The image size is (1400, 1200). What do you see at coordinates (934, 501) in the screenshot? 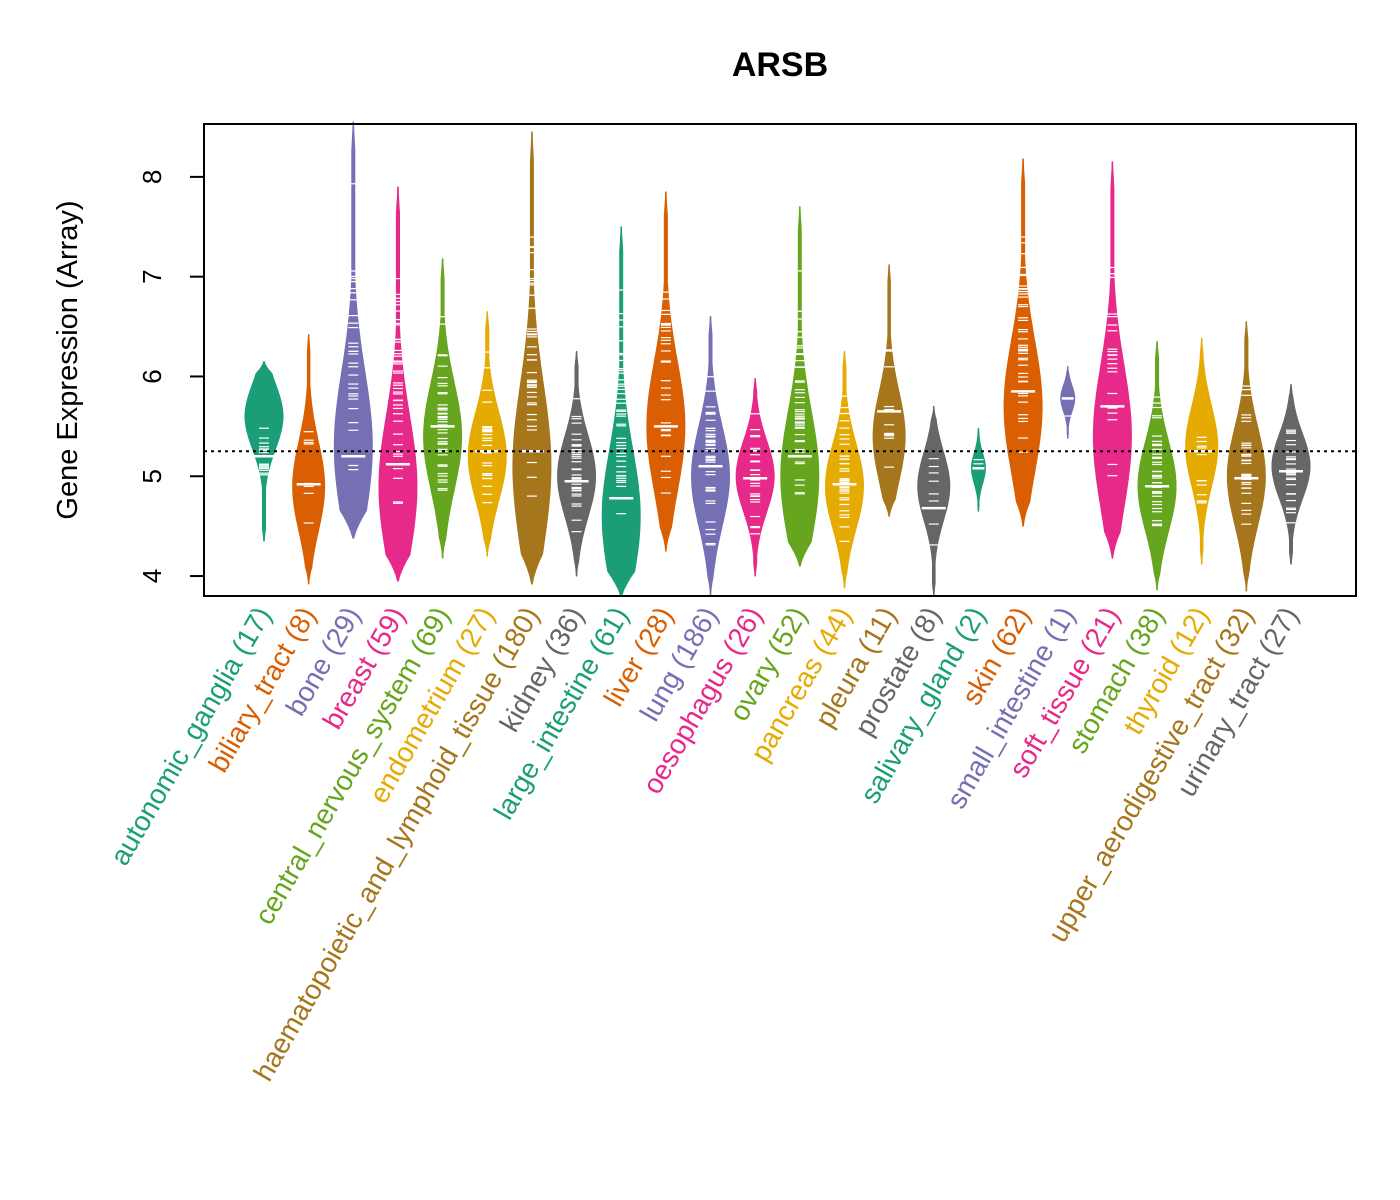
I see `violin-prostate` at bounding box center [934, 501].